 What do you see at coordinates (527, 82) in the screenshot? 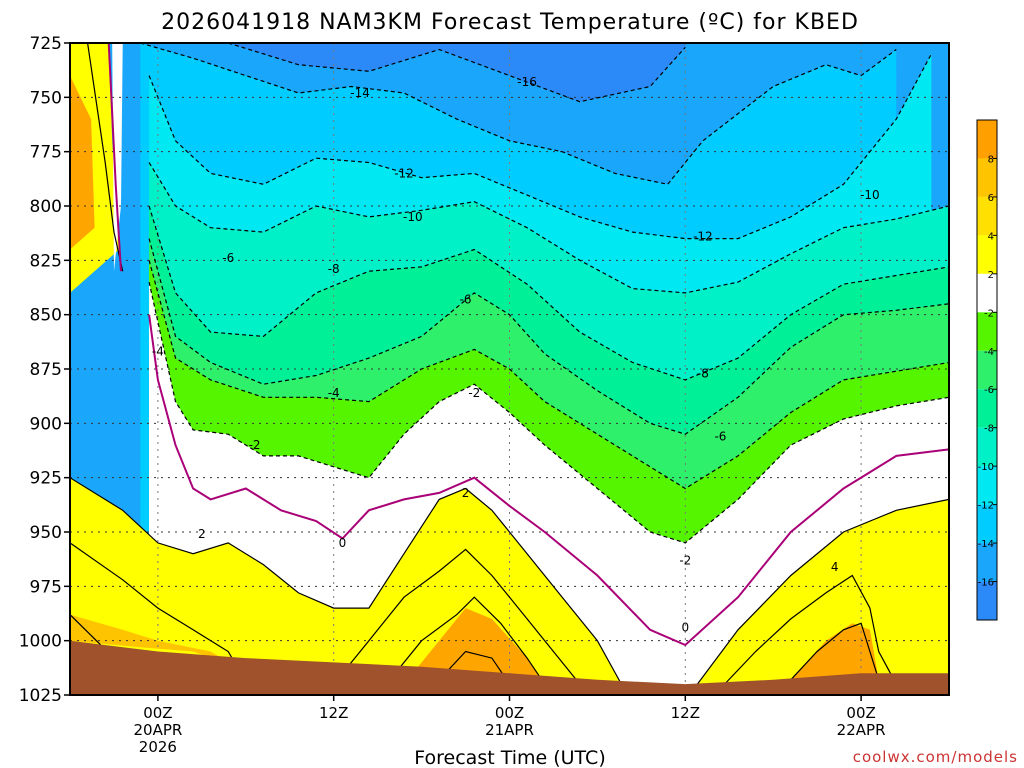
I see `contour-label: -16` at bounding box center [527, 82].